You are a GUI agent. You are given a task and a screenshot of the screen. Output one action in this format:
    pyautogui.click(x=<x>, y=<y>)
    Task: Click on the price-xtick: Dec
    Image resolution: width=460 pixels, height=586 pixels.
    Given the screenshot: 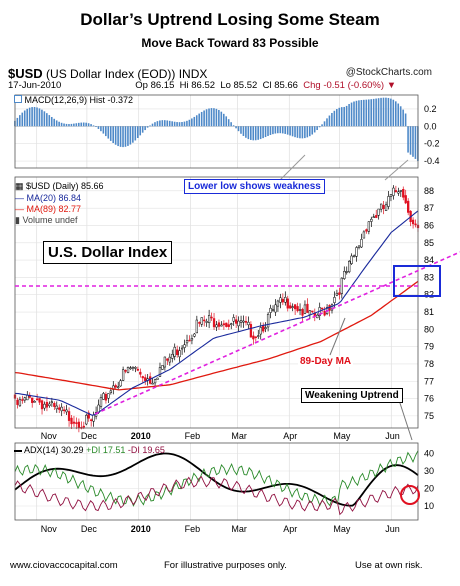 What is the action you would take?
    pyautogui.click(x=89, y=436)
    